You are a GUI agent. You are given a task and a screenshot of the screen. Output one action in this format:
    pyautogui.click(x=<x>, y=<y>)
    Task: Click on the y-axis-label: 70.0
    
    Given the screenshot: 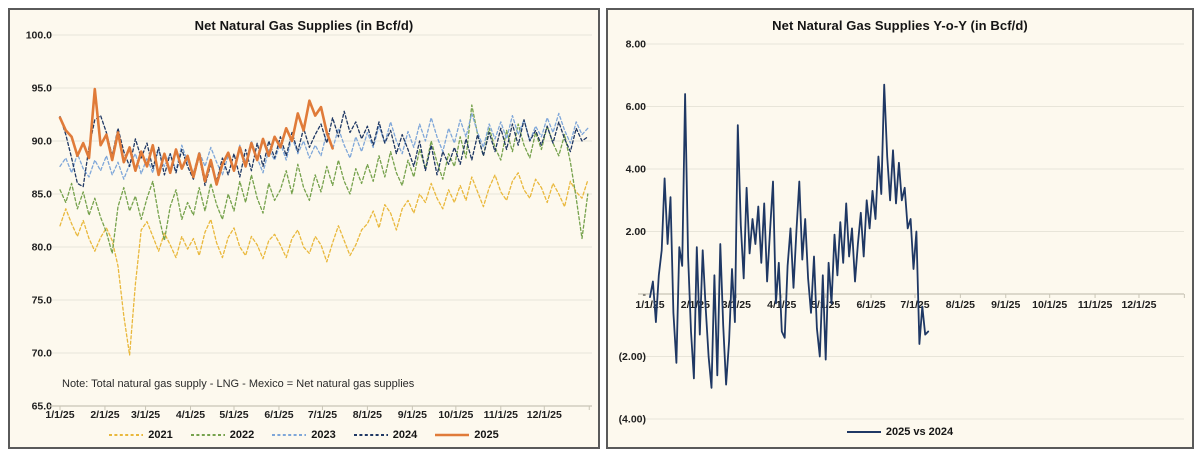 What is the action you would take?
    pyautogui.click(x=42, y=354)
    